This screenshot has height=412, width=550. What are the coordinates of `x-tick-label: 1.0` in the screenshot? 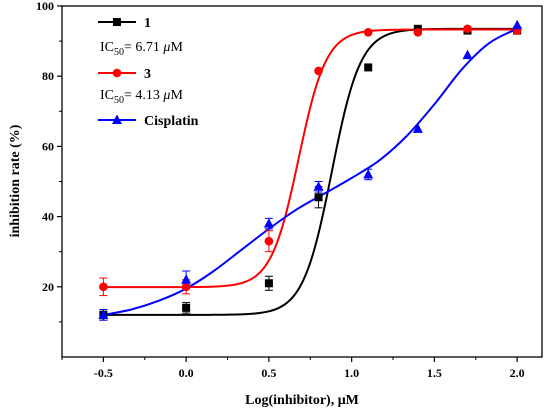 It's located at (351, 373).